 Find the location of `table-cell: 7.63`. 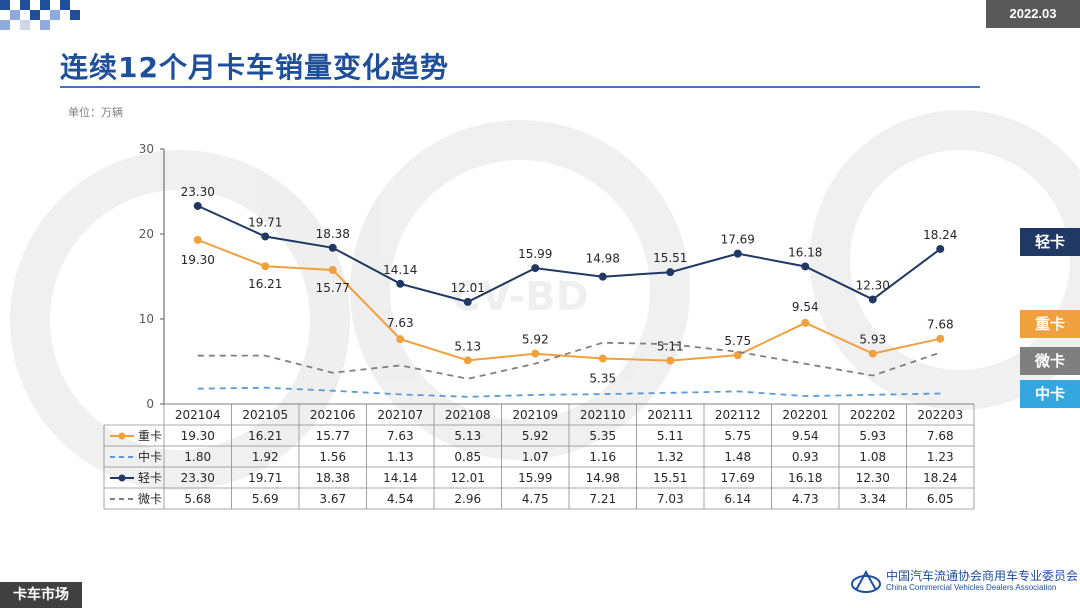

table-cell: 7.63 is located at coordinates (400, 436).